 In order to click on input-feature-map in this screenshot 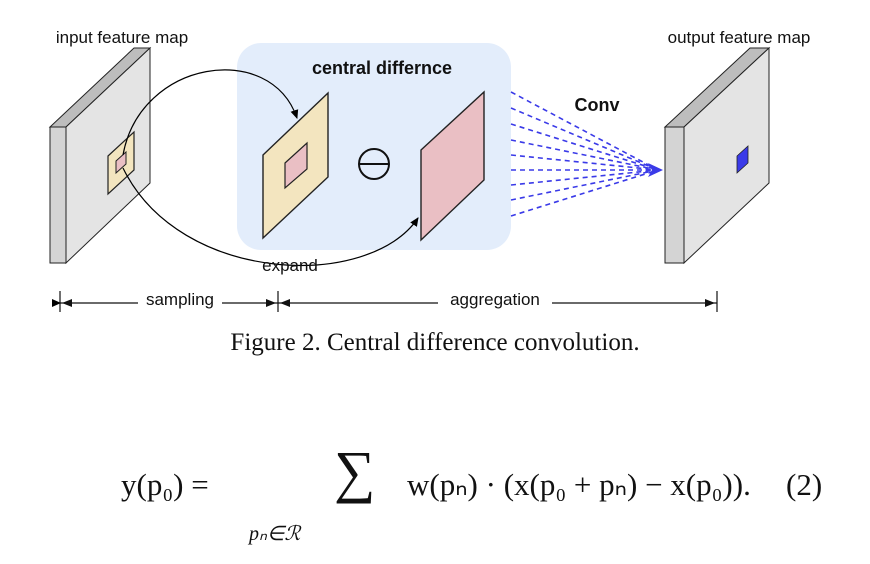, I will do `click(100, 155)`.